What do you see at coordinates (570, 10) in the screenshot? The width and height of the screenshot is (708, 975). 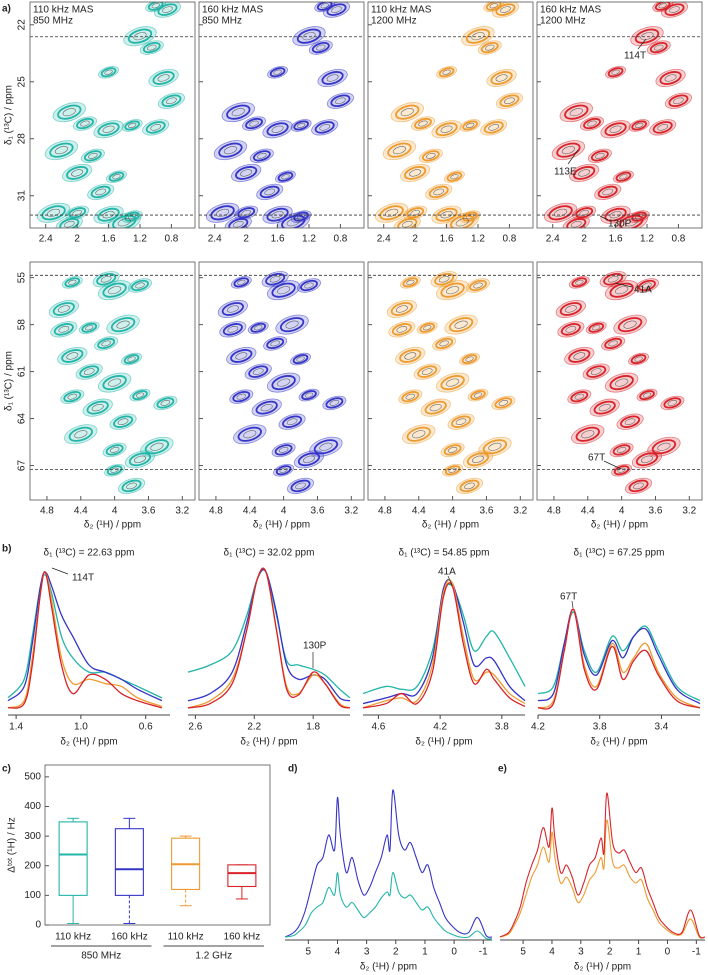 I see `panel-label: 160 kHz MAS` at bounding box center [570, 10].